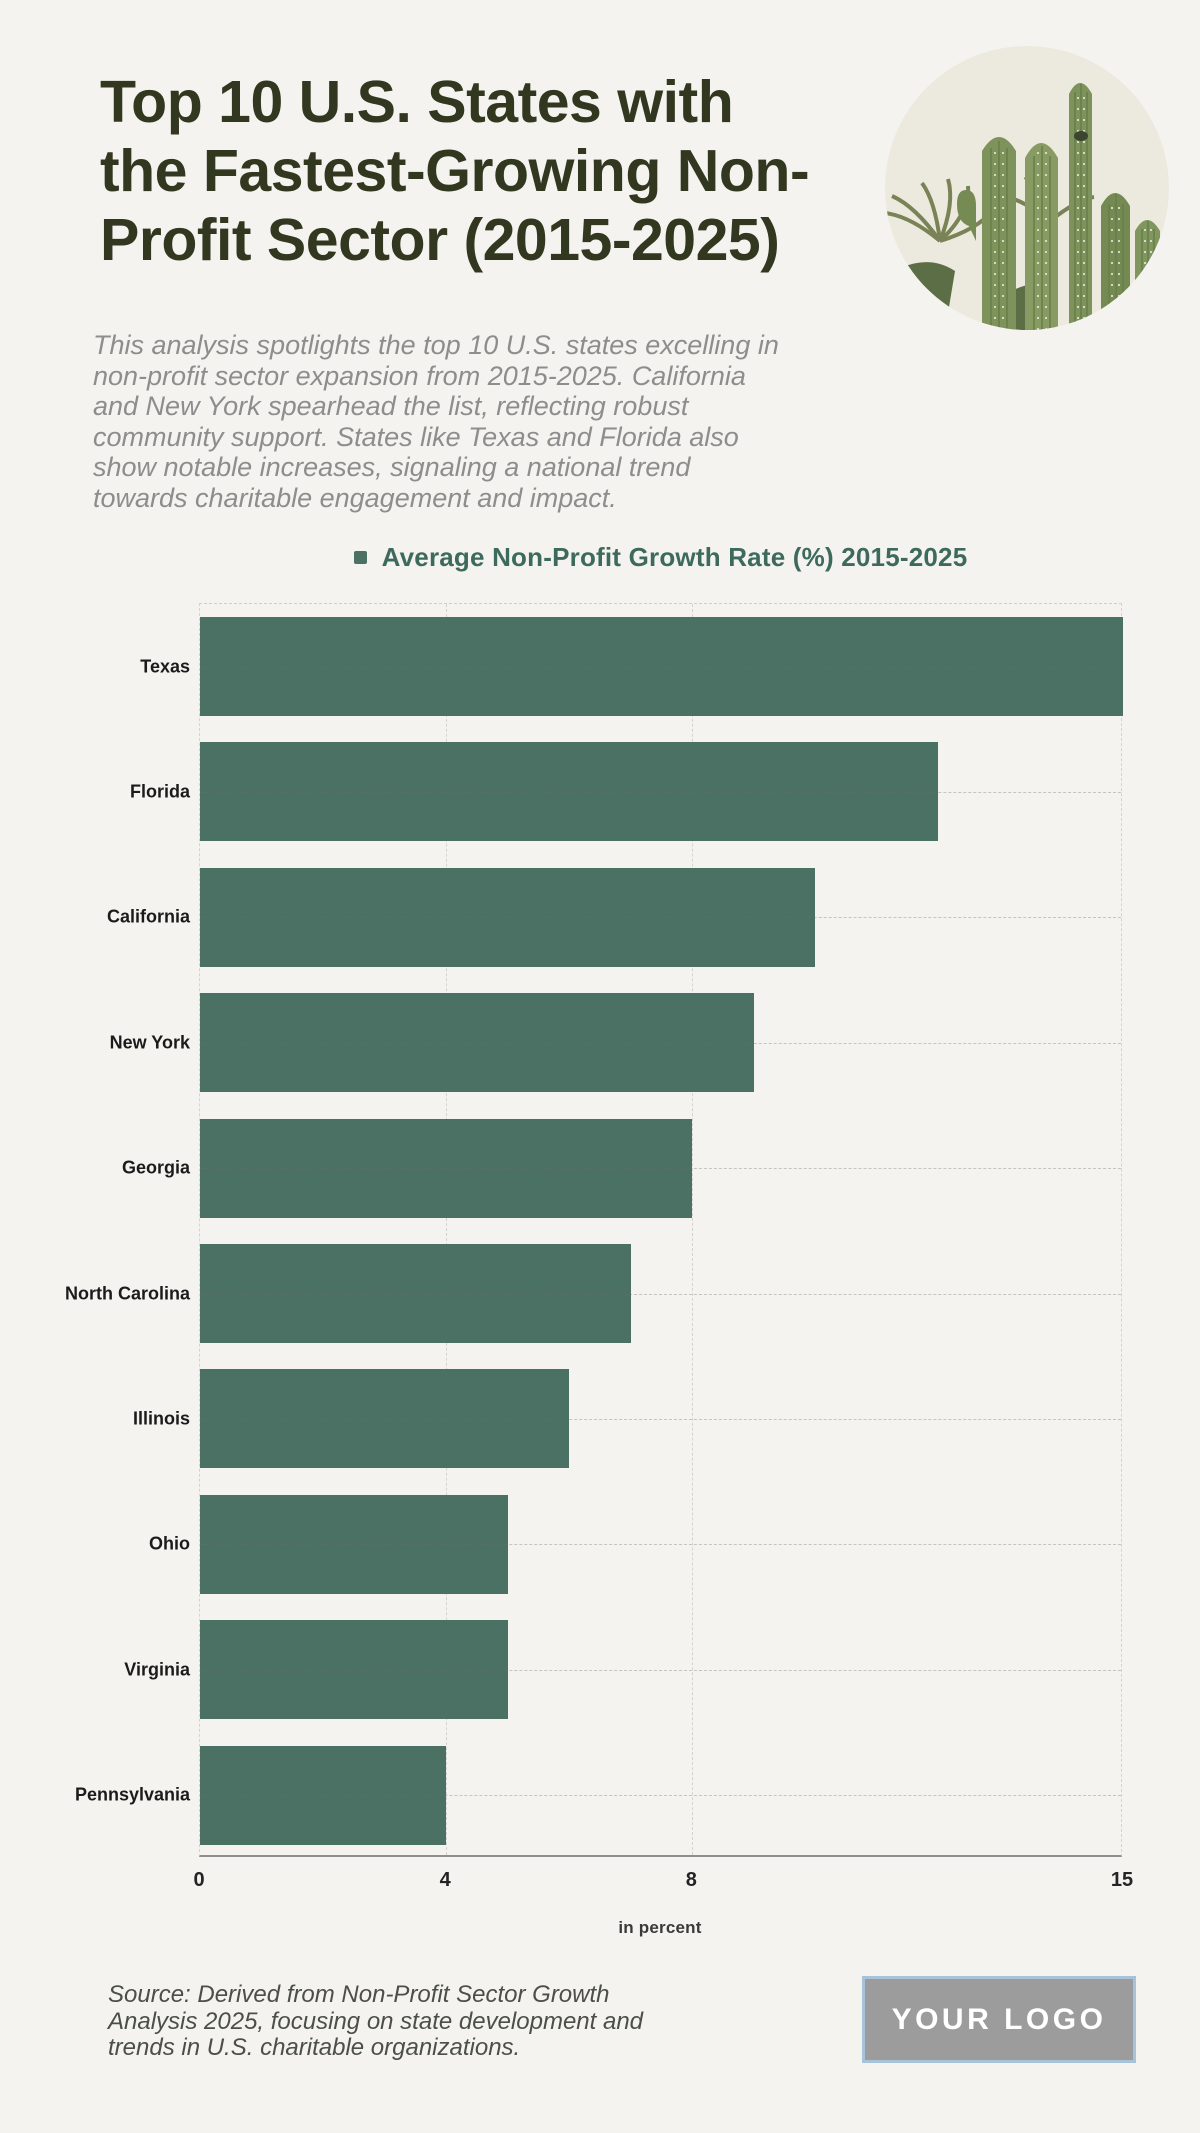 The height and width of the screenshot is (2133, 1200). What do you see at coordinates (660, 1927) in the screenshot?
I see `x-axis-title: in percent` at bounding box center [660, 1927].